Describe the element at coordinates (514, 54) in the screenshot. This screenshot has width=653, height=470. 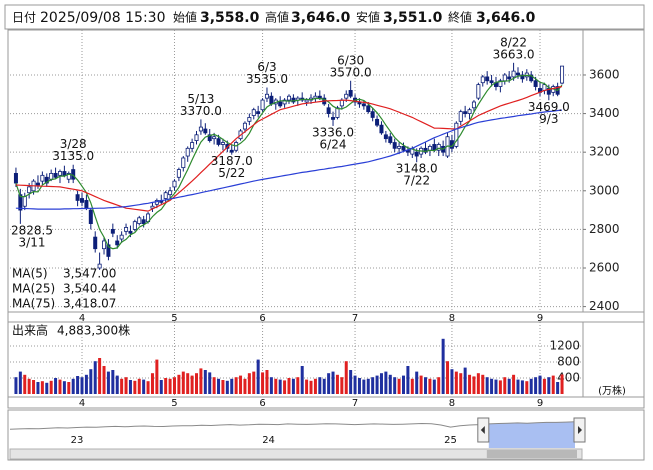
I see `annotation: 3663.0` at that location.